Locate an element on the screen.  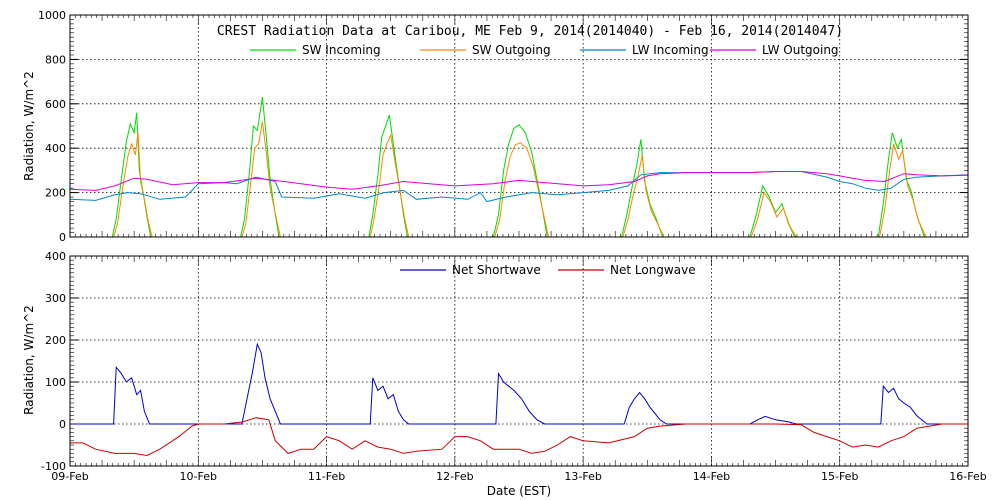
legend-label: LW Incoming is located at coordinates (670, 50).